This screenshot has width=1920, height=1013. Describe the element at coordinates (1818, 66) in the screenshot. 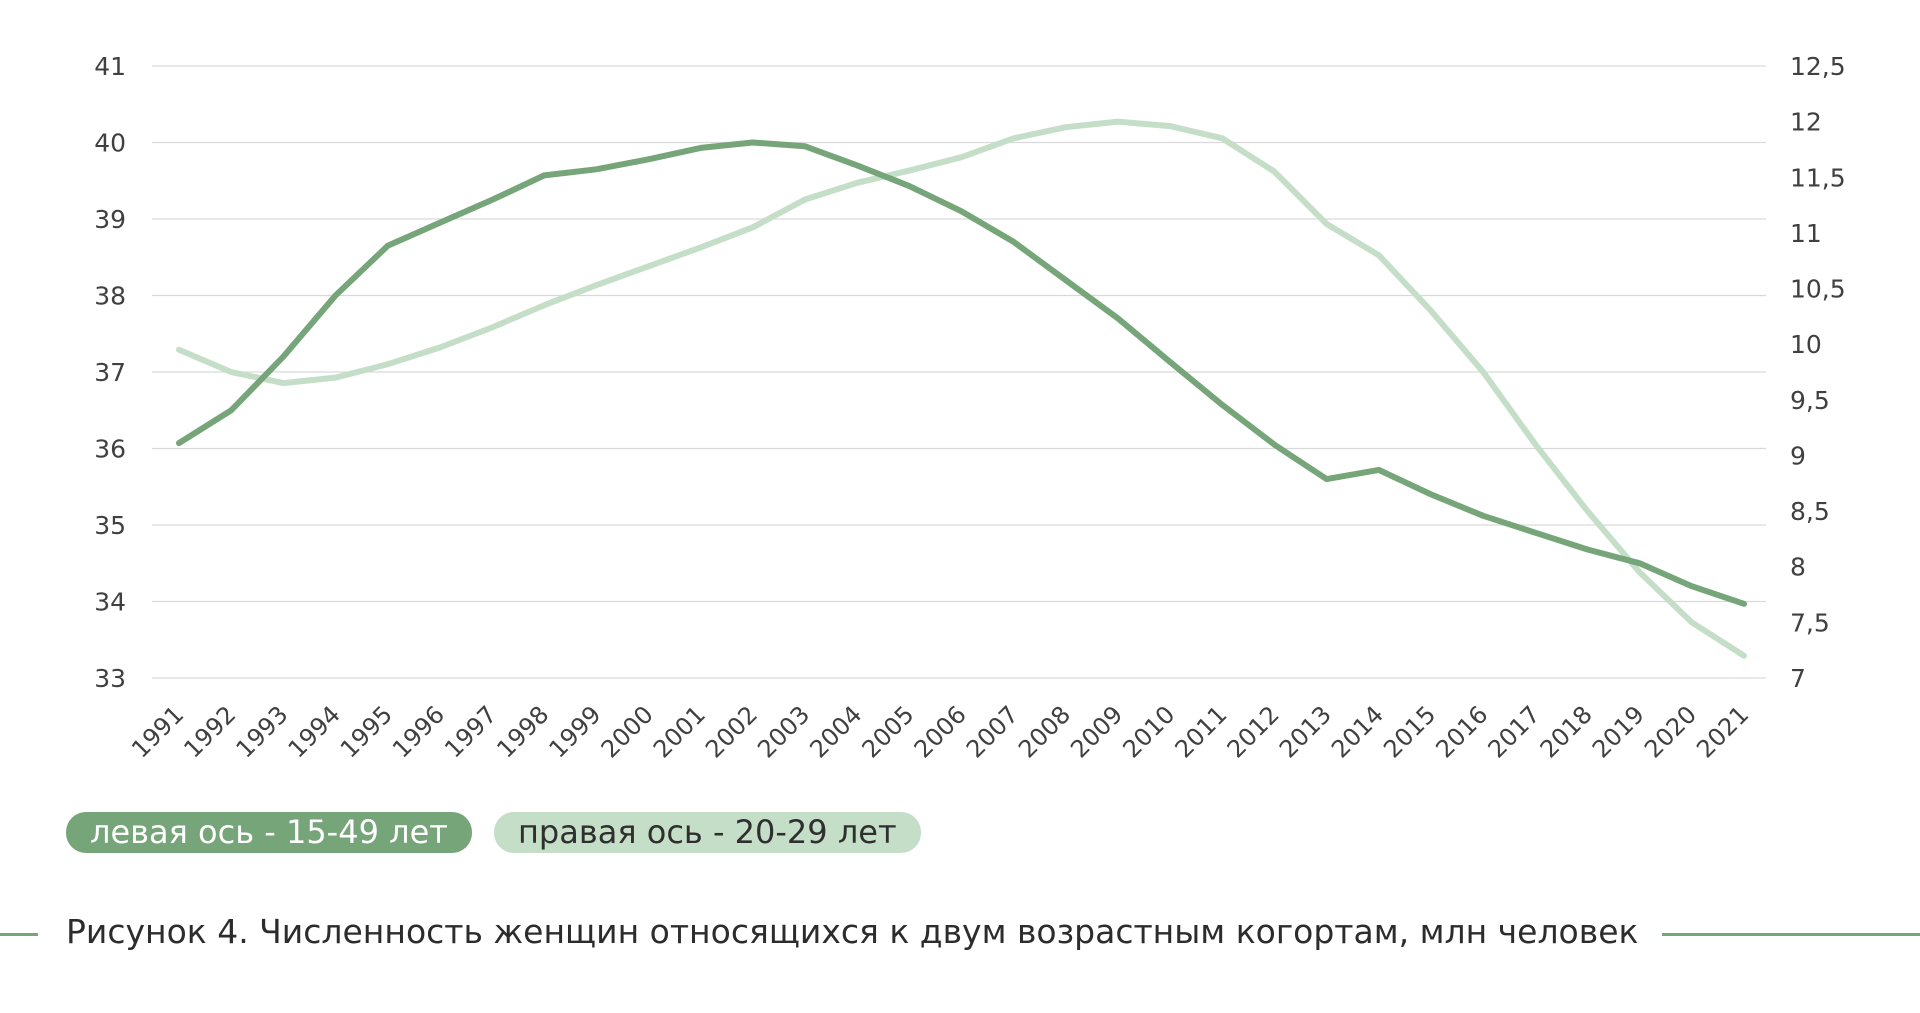

I see `right-axis-tick-label: 12,5` at that location.